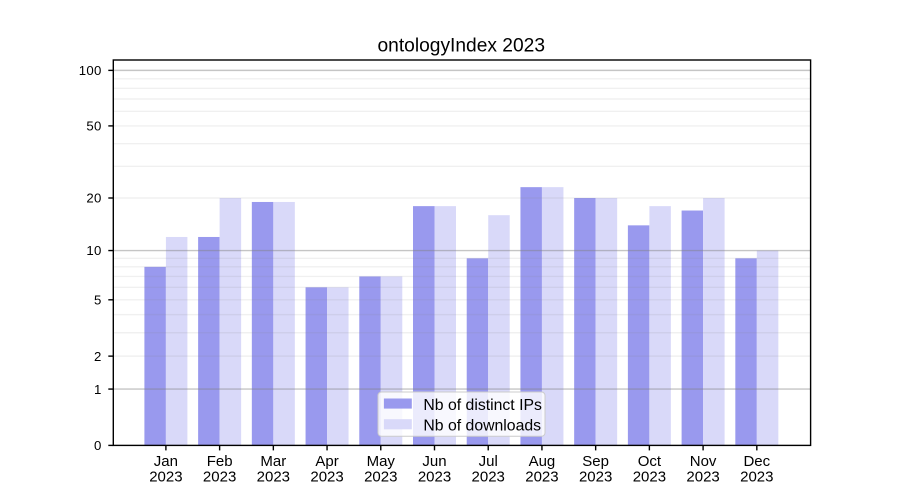  I want to click on svg-text: 1, so click(98, 389).